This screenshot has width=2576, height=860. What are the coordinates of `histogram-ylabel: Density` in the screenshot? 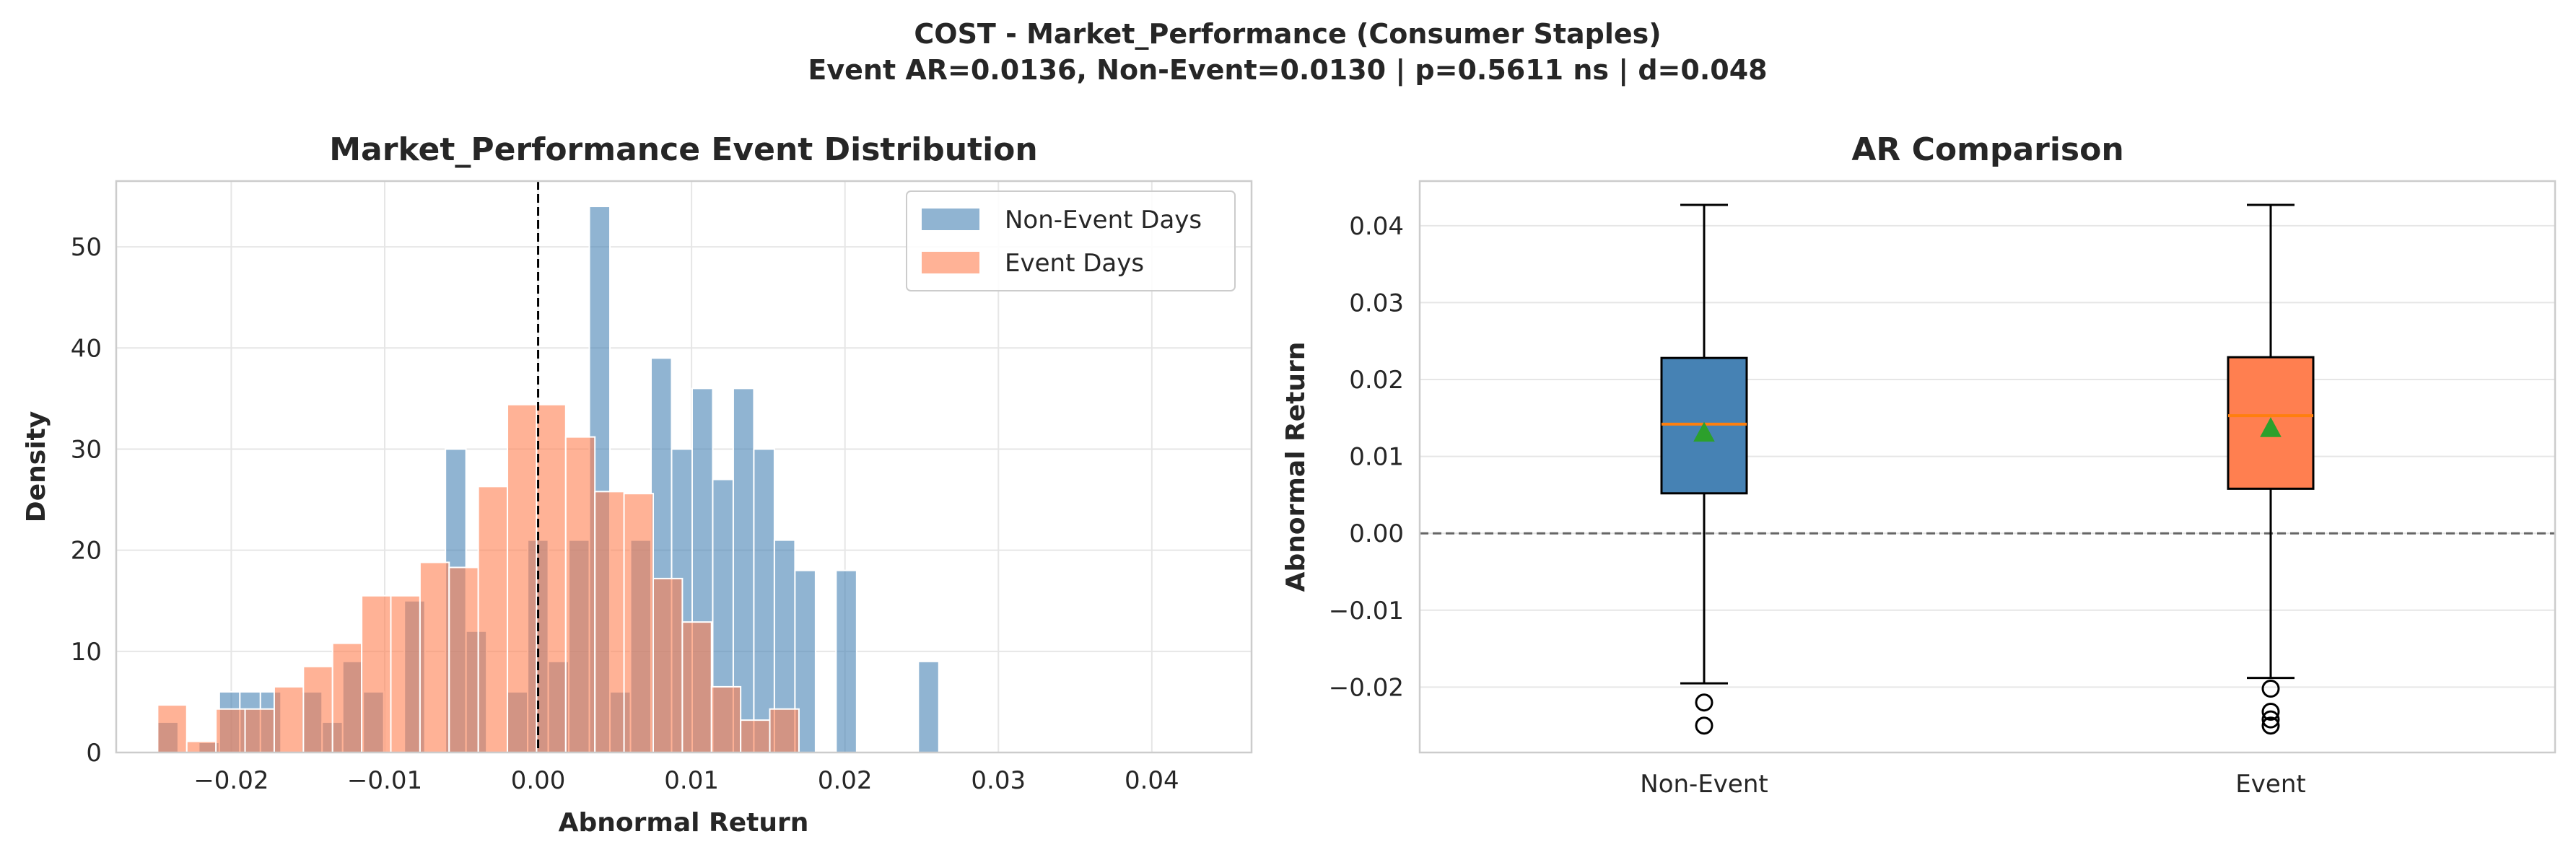 It's located at (36, 466).